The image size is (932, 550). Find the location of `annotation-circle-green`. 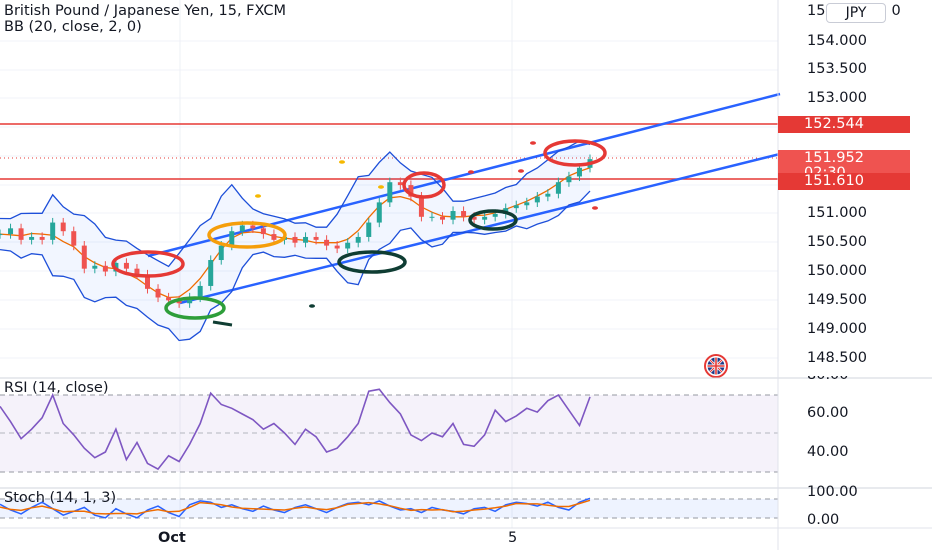

annotation-circle-green is located at coordinates (195, 308).